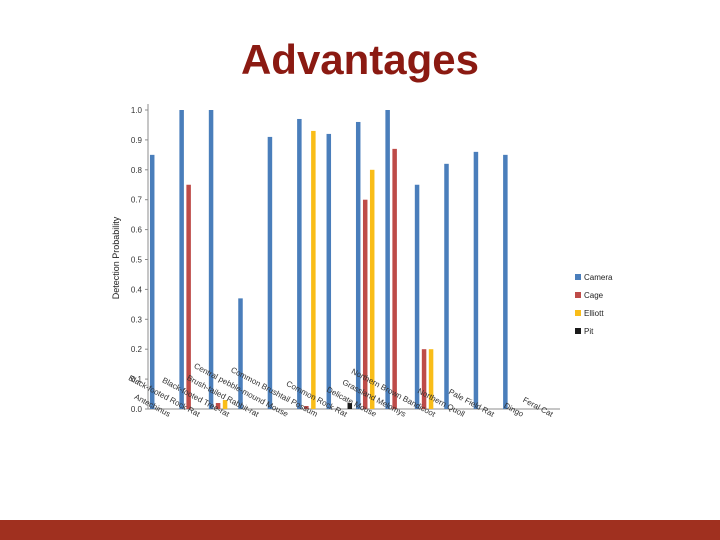 This screenshot has height=540, width=720. Describe the element at coordinates (137, 379) in the screenshot. I see `y-tick-label: 0.1` at that location.